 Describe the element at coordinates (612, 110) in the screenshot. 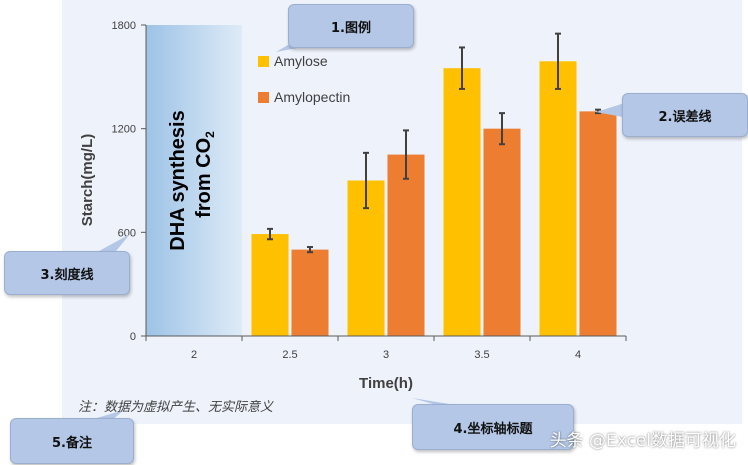

I see `callout-pointer-error-bars` at that location.